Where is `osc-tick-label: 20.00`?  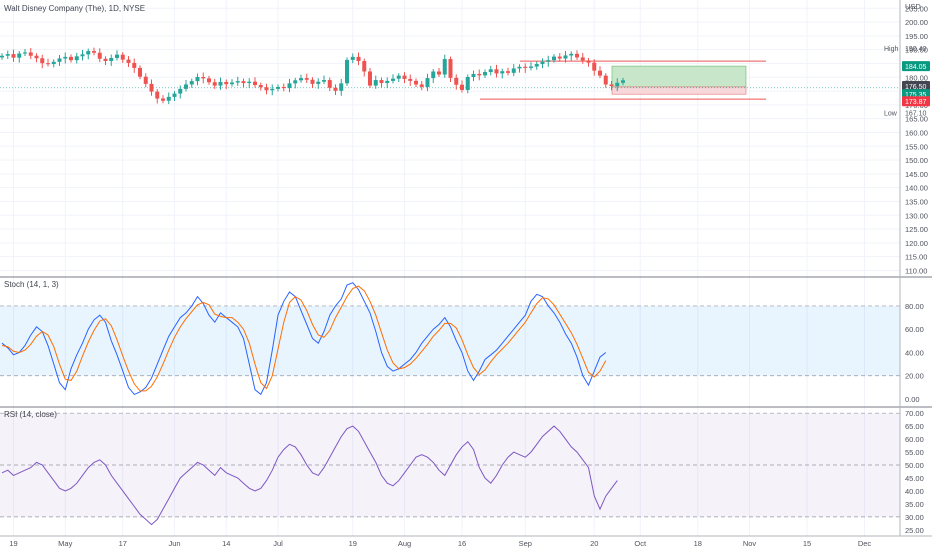 osc-tick-label: 20.00 is located at coordinates (914, 376).